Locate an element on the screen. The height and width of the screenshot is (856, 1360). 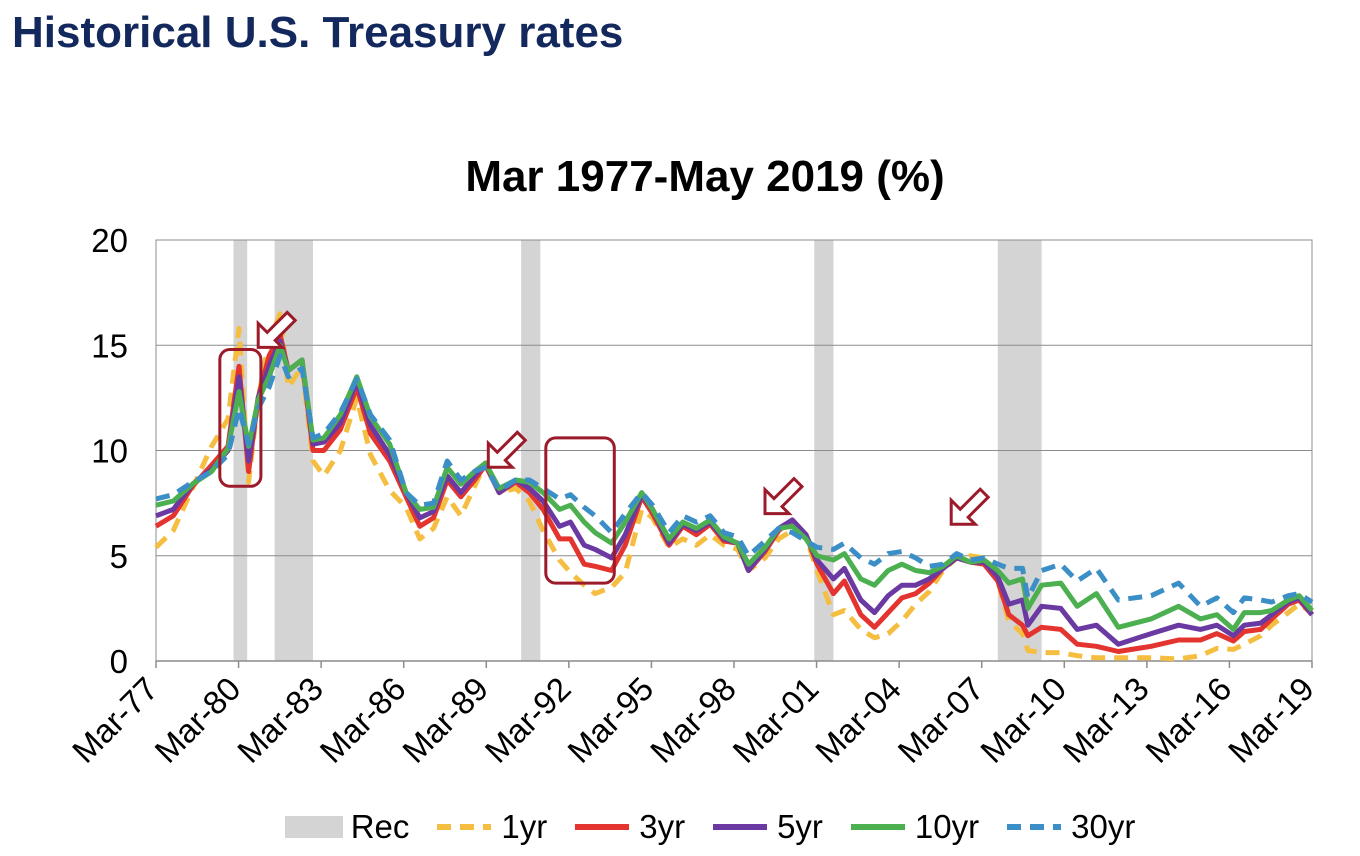
legend-item-30yr: 30yr is located at coordinates (1070, 827).